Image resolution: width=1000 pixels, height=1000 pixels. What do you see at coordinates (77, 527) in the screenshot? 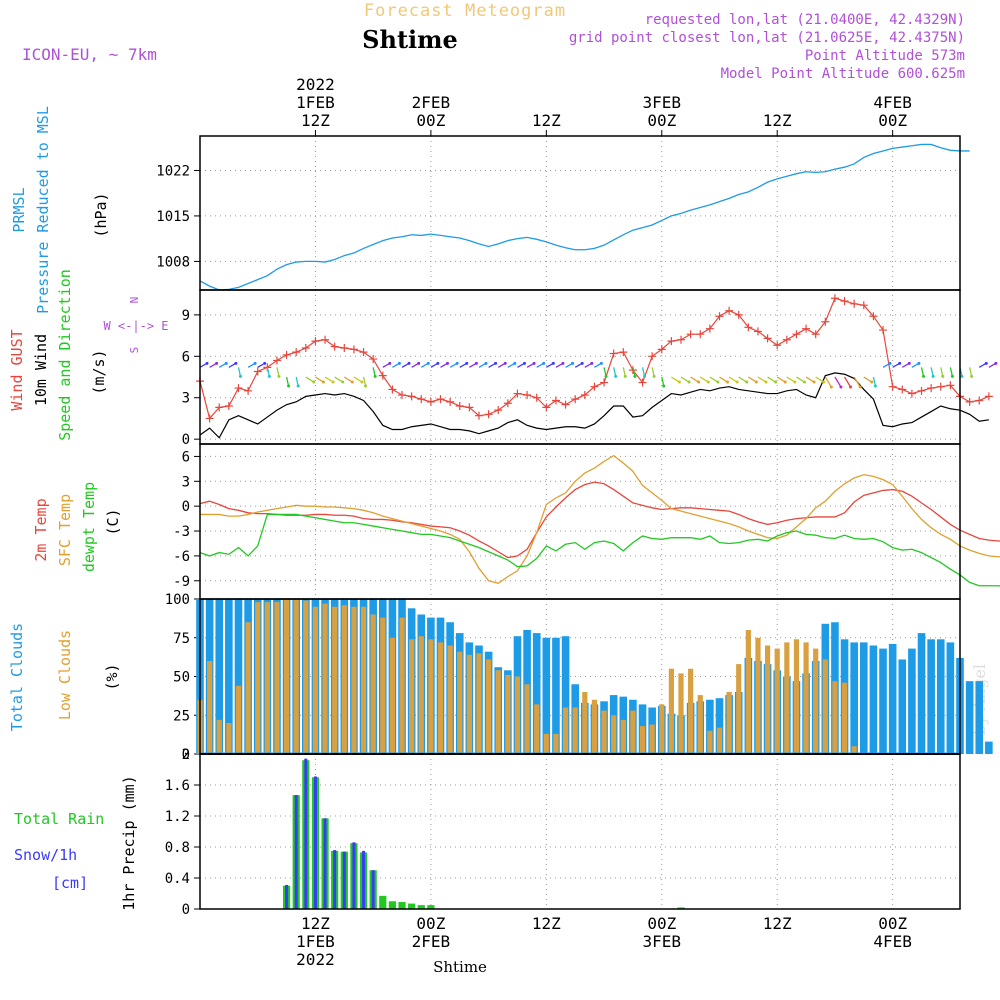
I see `temp-panel-labels: 2m Temp SFC Temp dewpt Temp (C)` at bounding box center [77, 527].